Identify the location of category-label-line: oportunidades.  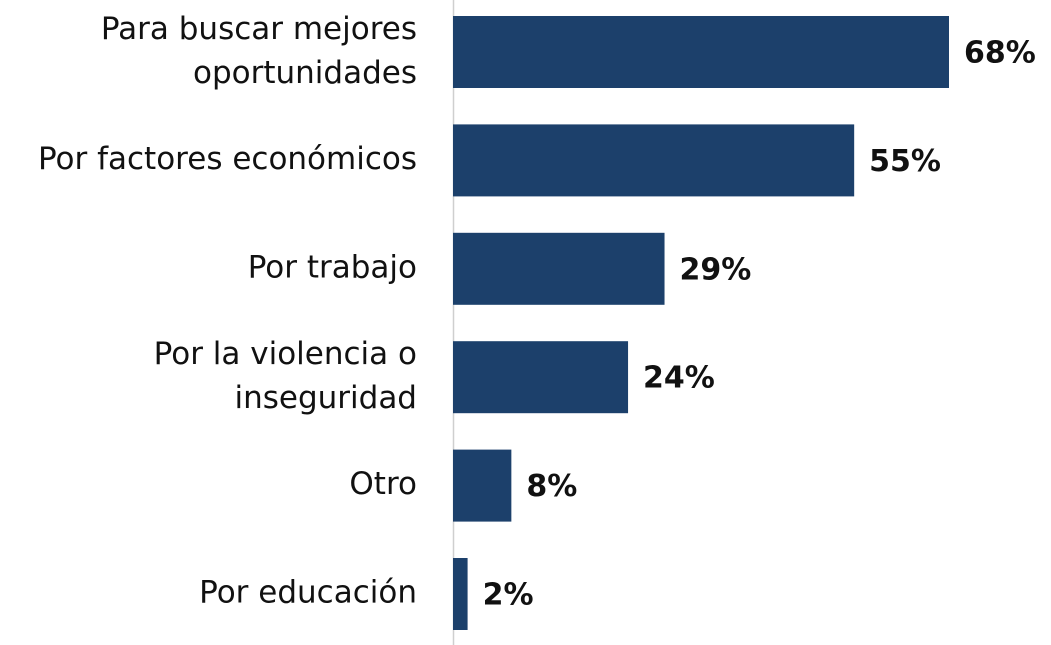
(305, 73).